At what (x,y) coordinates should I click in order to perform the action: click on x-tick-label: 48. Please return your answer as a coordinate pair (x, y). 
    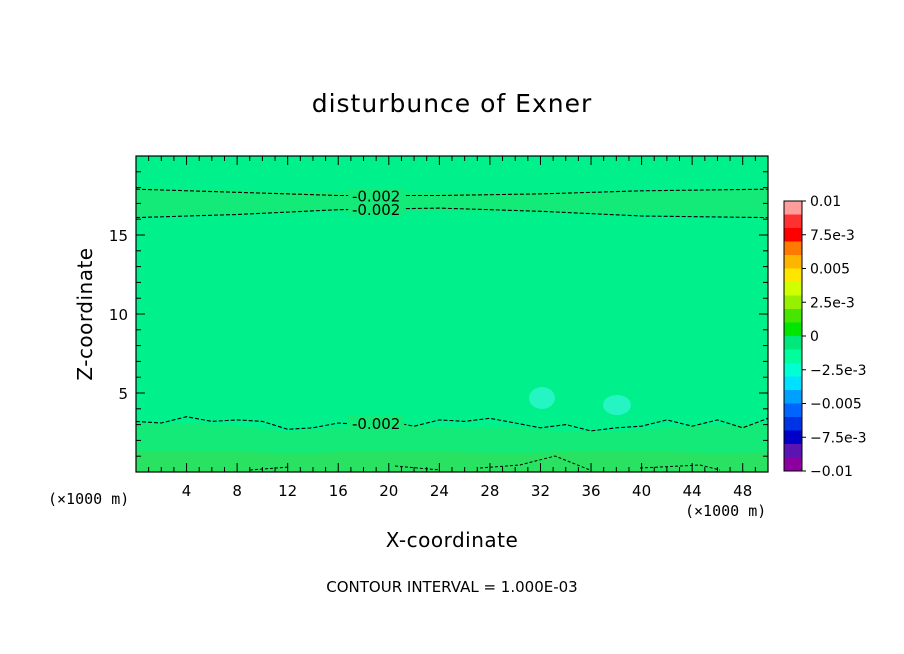
    Looking at the image, I should click on (742, 491).